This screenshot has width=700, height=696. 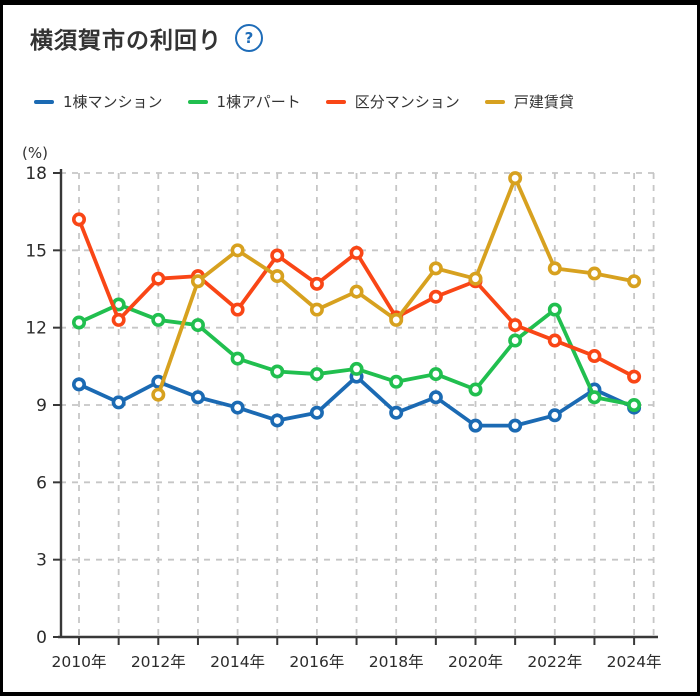 What do you see at coordinates (35, 153) in the screenshot?
I see `y-axis-unit-label: (%)` at bounding box center [35, 153].